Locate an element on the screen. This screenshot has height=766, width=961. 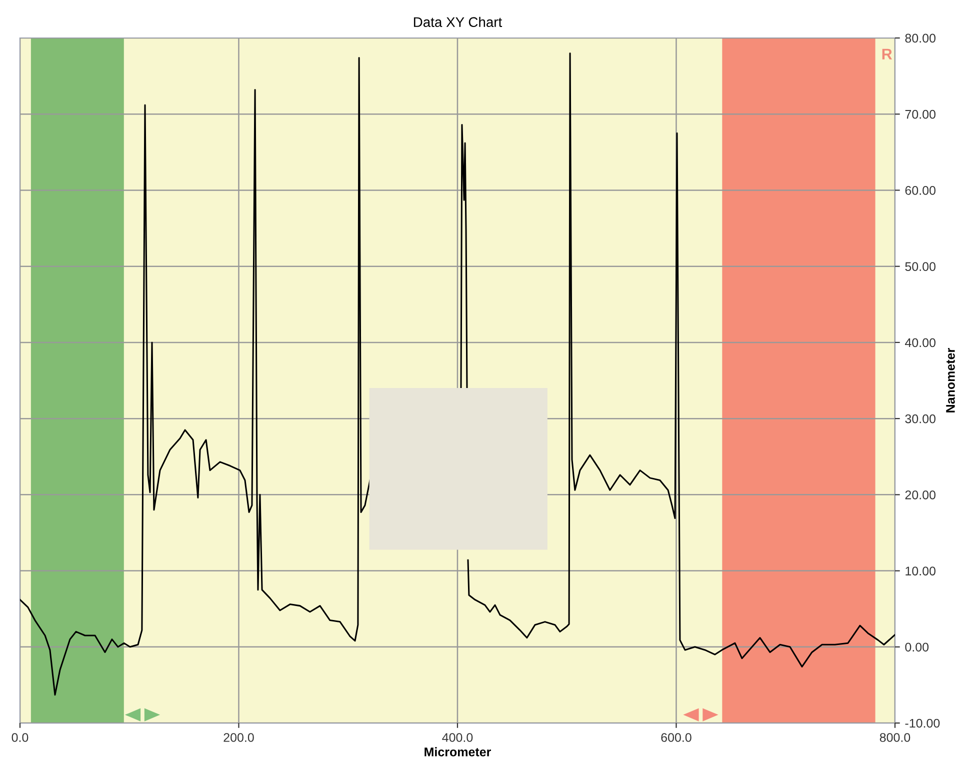
x-tick-label: 600.0 is located at coordinates (676, 737).